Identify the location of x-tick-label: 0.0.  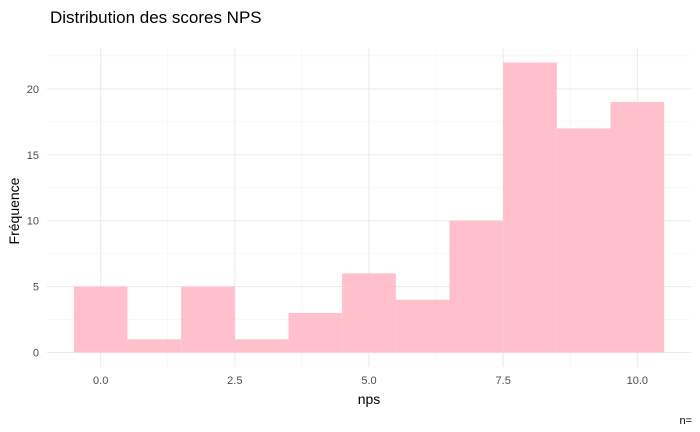
(100, 381).